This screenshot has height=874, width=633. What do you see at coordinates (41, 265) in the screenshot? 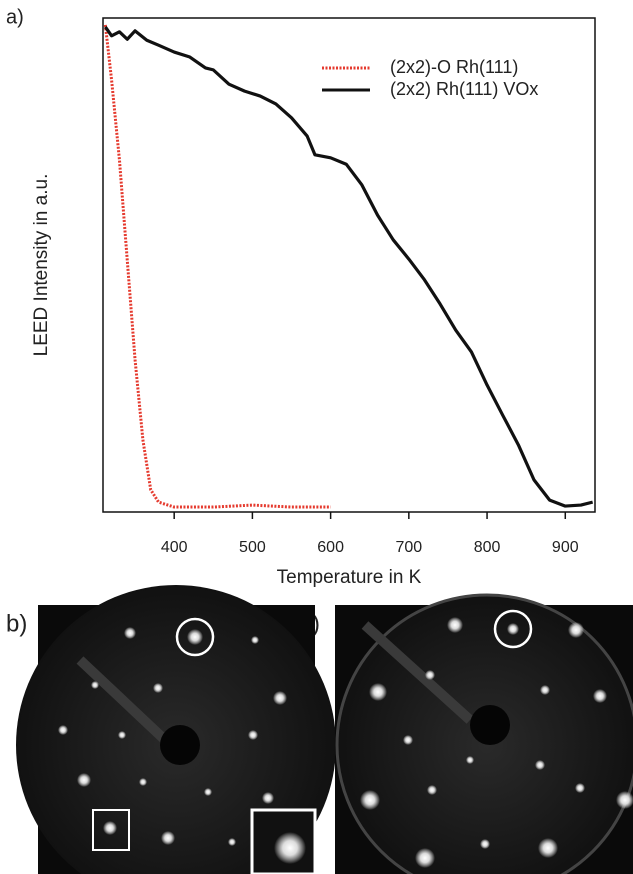
I see `y-axis-label: LEED Intensity in a.u.` at bounding box center [41, 265].